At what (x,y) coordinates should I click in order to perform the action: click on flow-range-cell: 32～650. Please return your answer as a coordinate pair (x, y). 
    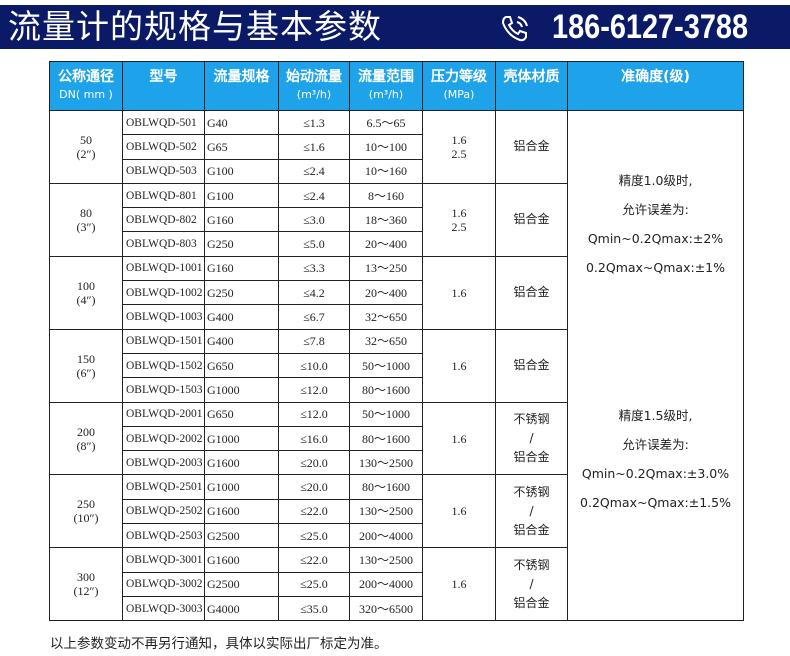
    Looking at the image, I should click on (386, 341).